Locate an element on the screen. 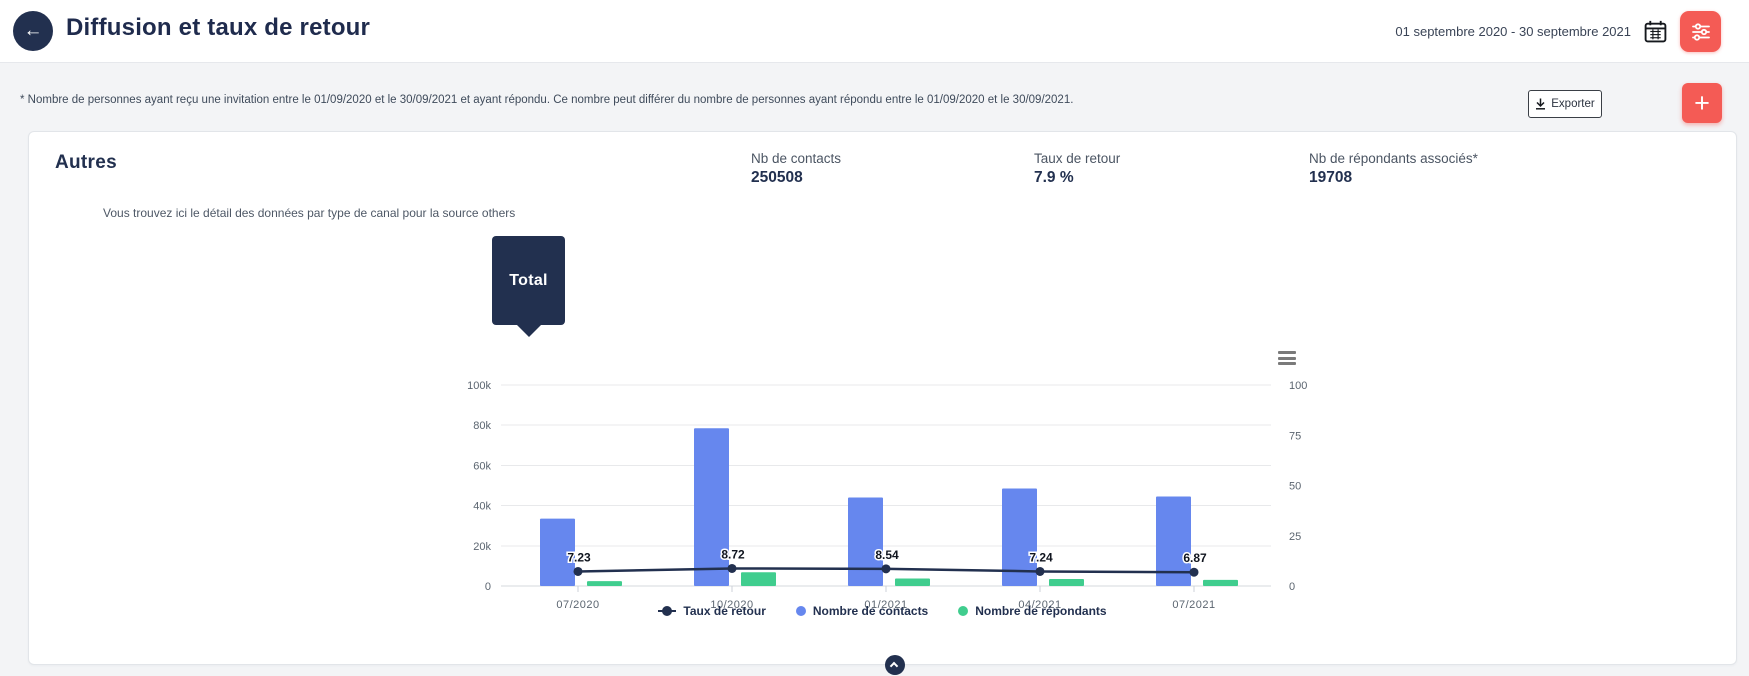 Image resolution: width=1749 pixels, height=676 pixels. legend-item-nombre-de-contacts: Nombre de contacts is located at coordinates (862, 611).